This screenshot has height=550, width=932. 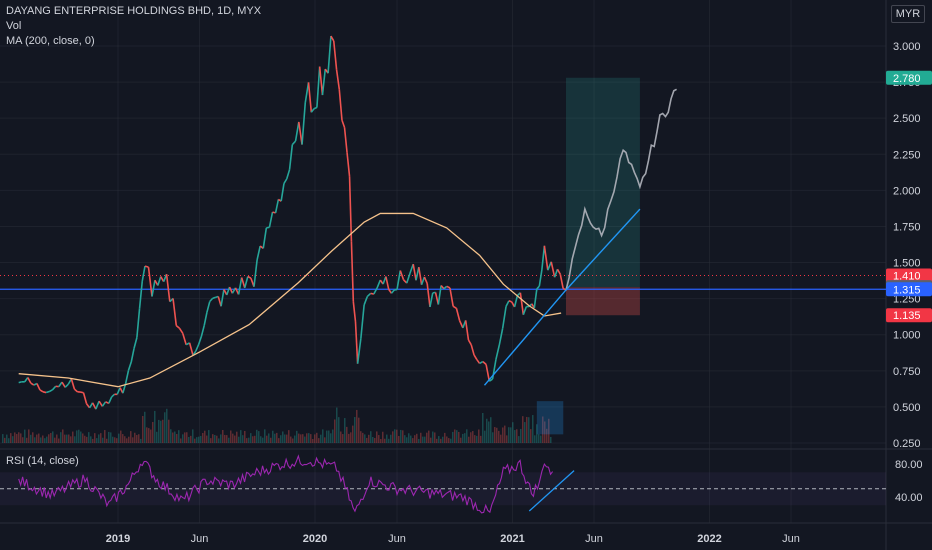 I want to click on price-tick-label: 0.750, so click(x=907, y=372).